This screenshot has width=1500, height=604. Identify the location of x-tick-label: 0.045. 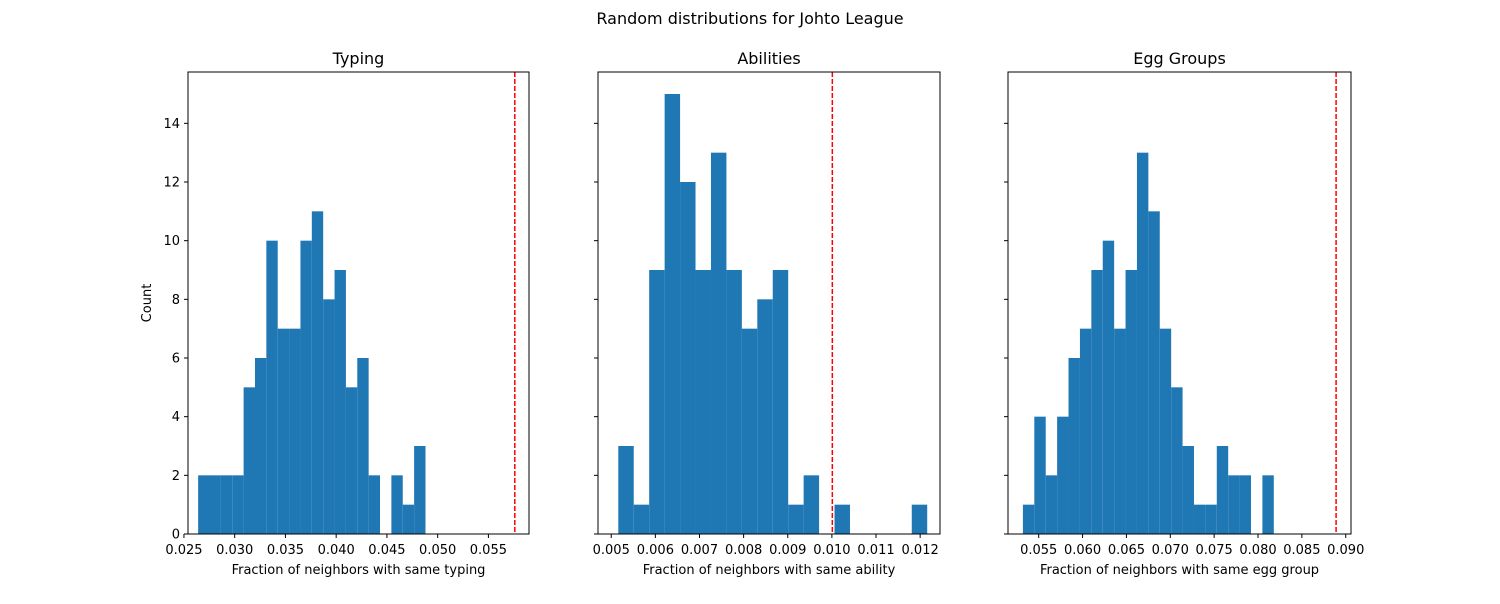
(386, 550).